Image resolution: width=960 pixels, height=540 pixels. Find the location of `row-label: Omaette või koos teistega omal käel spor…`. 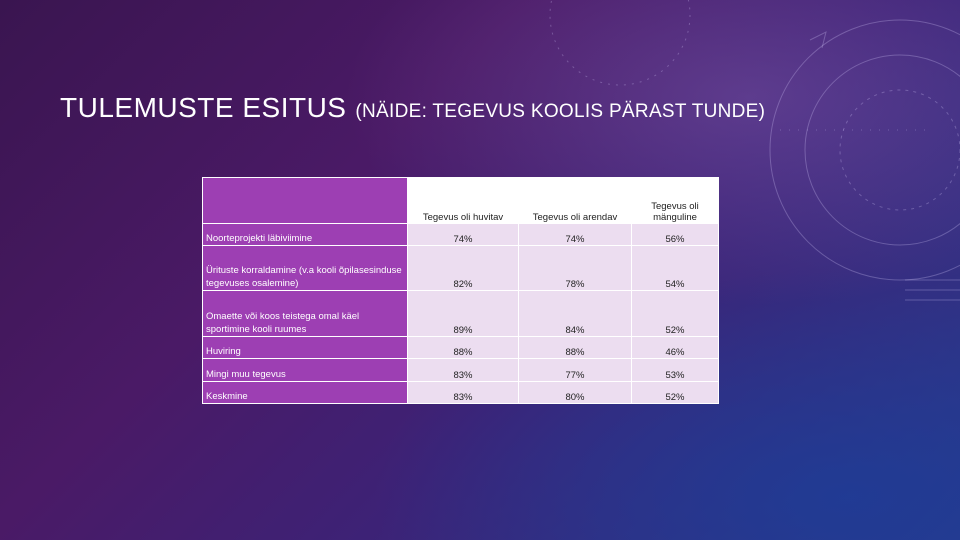

row-label: Omaette või koos teistega omal käel spor… is located at coordinates (305, 313).